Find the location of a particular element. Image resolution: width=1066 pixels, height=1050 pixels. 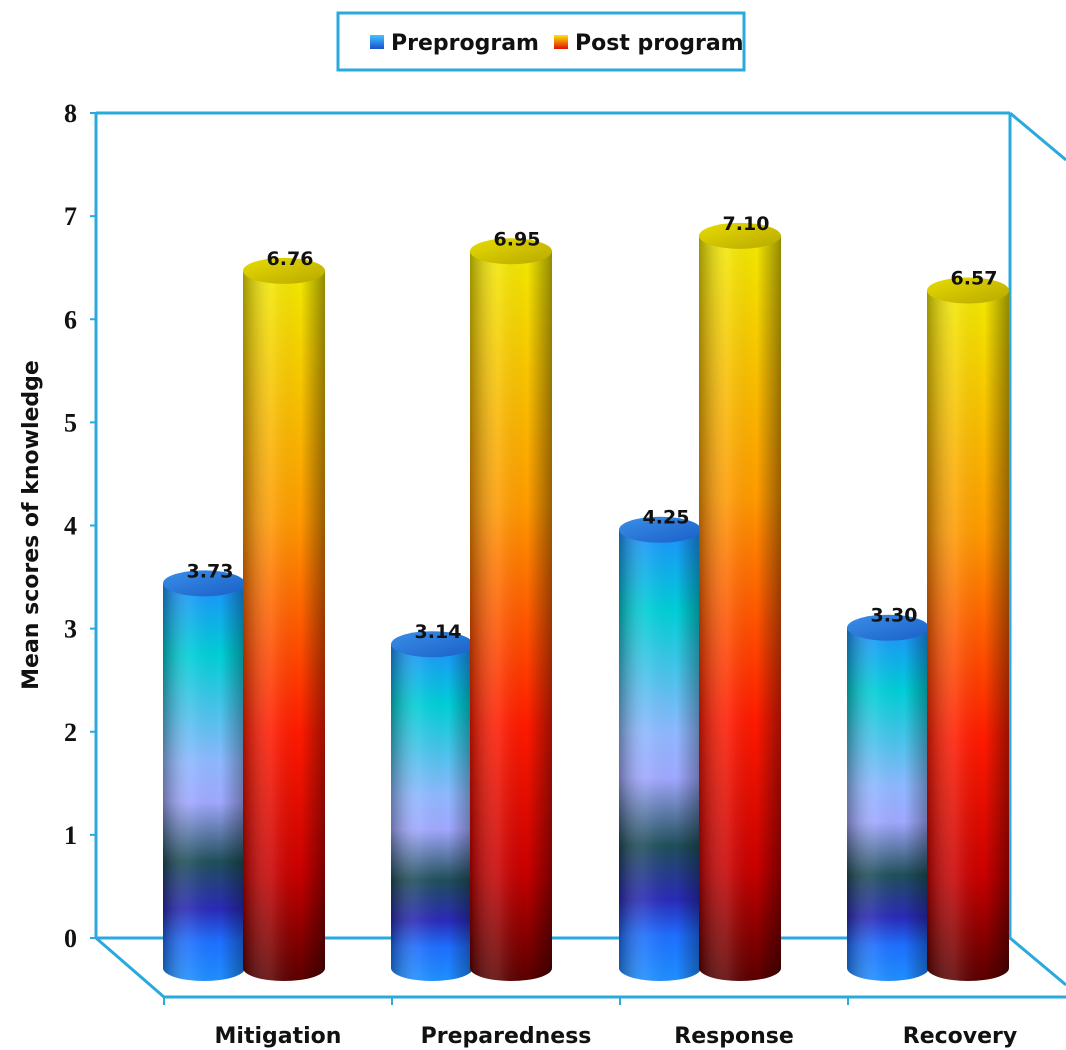

y-tick-label: 8 is located at coordinates (70, 113).